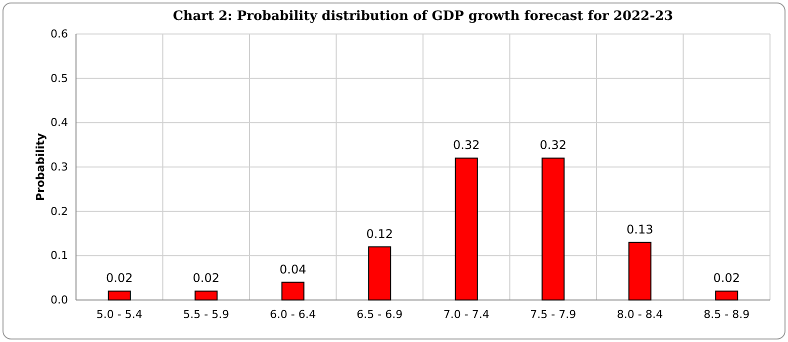  I want to click on data-label: 0.04, so click(293, 269).